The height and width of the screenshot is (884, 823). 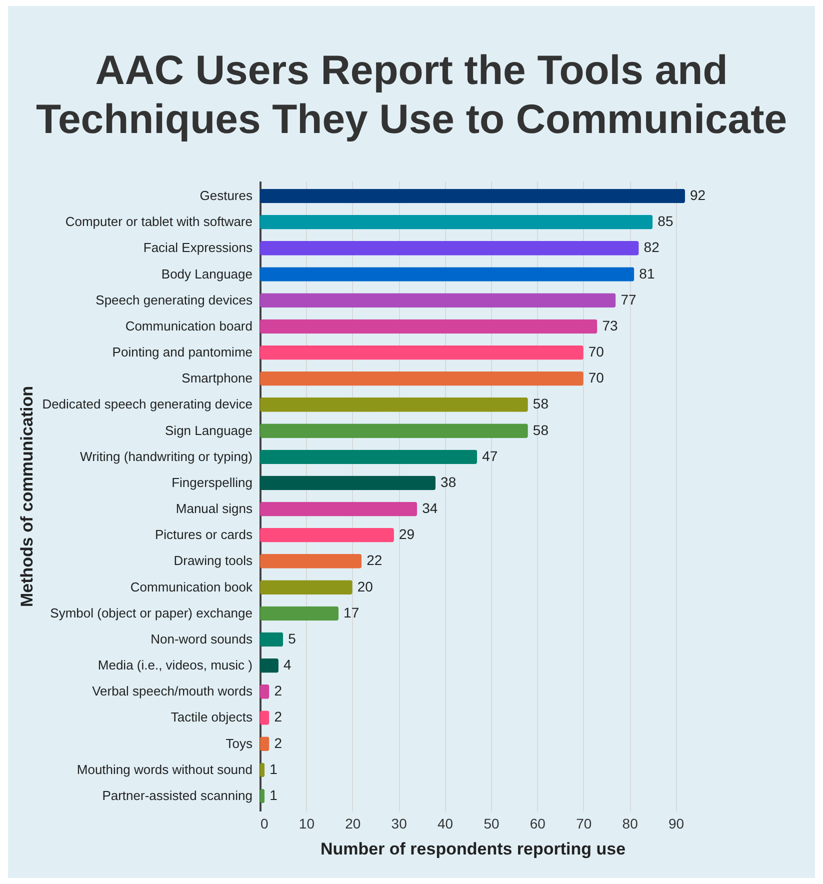 I want to click on y-tick-label: Fingerspelling, so click(x=212, y=482).